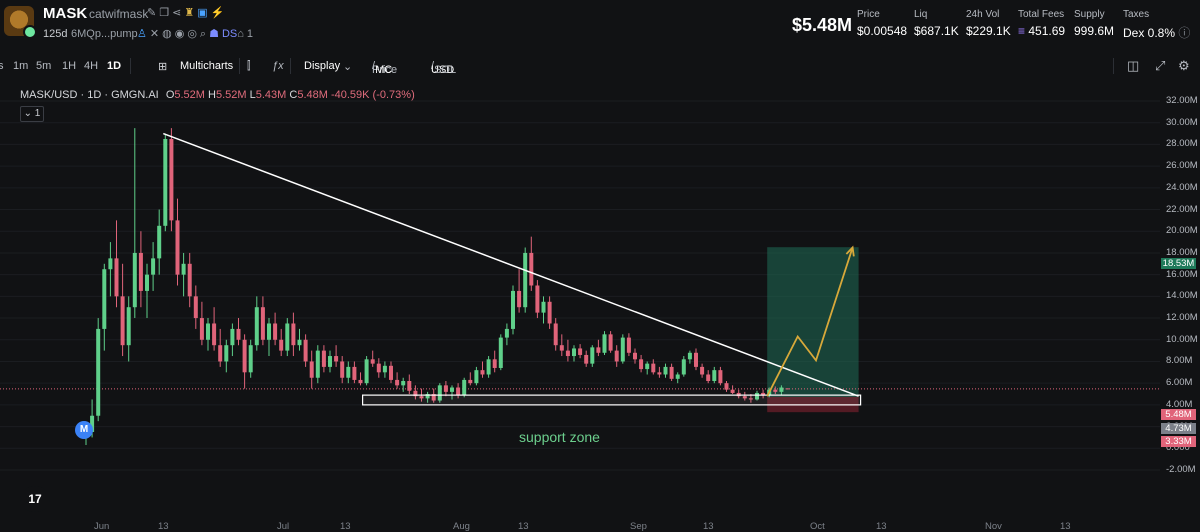  Describe the element at coordinates (204, 34) in the screenshot. I see `search-icon: ⌕` at that location.